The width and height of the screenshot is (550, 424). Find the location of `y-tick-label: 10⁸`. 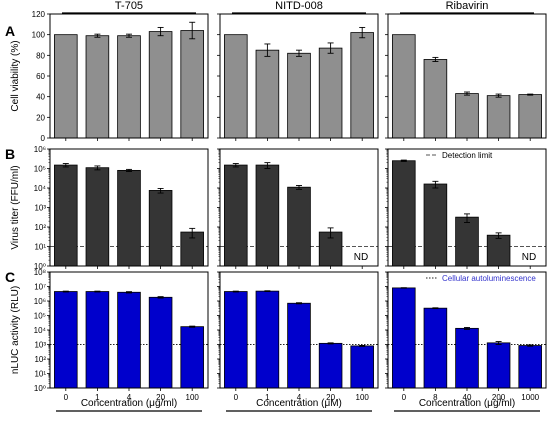

y-tick-label: 10⁸ is located at coordinates (40, 272).